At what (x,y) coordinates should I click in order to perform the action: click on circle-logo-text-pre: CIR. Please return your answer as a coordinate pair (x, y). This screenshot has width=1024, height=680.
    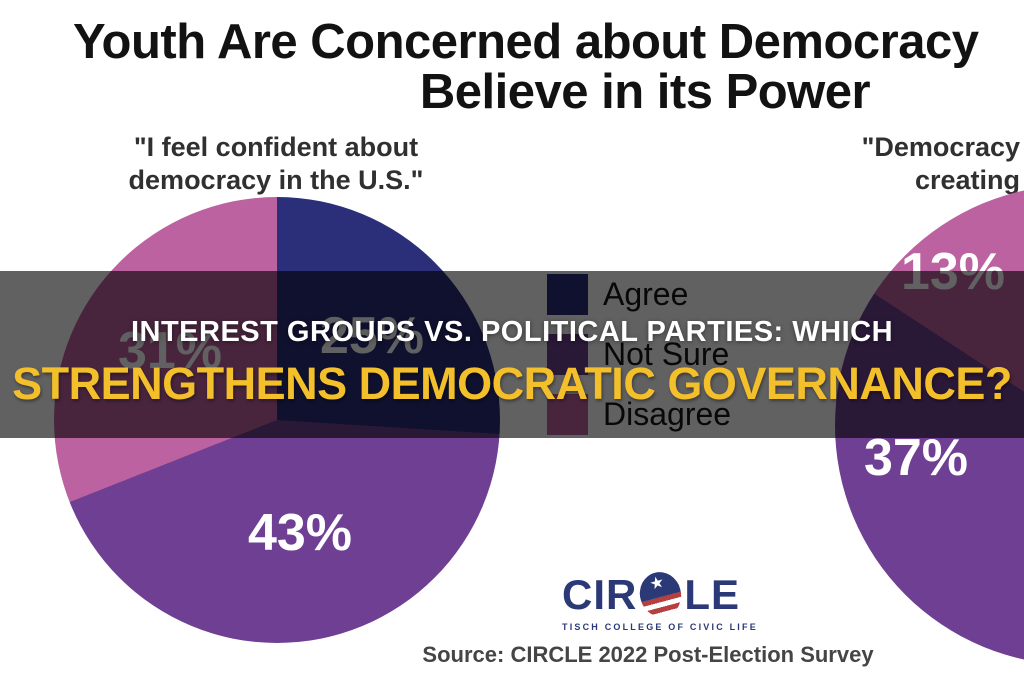
    Looking at the image, I should click on (600, 594).